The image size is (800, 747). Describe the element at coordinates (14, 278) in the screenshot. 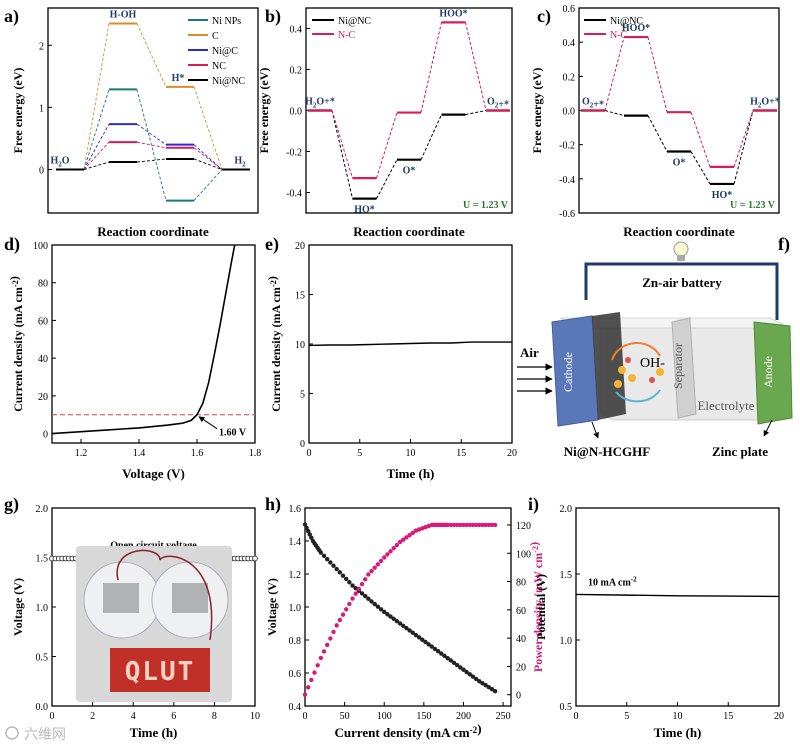

I see `text-part: )` at that location.